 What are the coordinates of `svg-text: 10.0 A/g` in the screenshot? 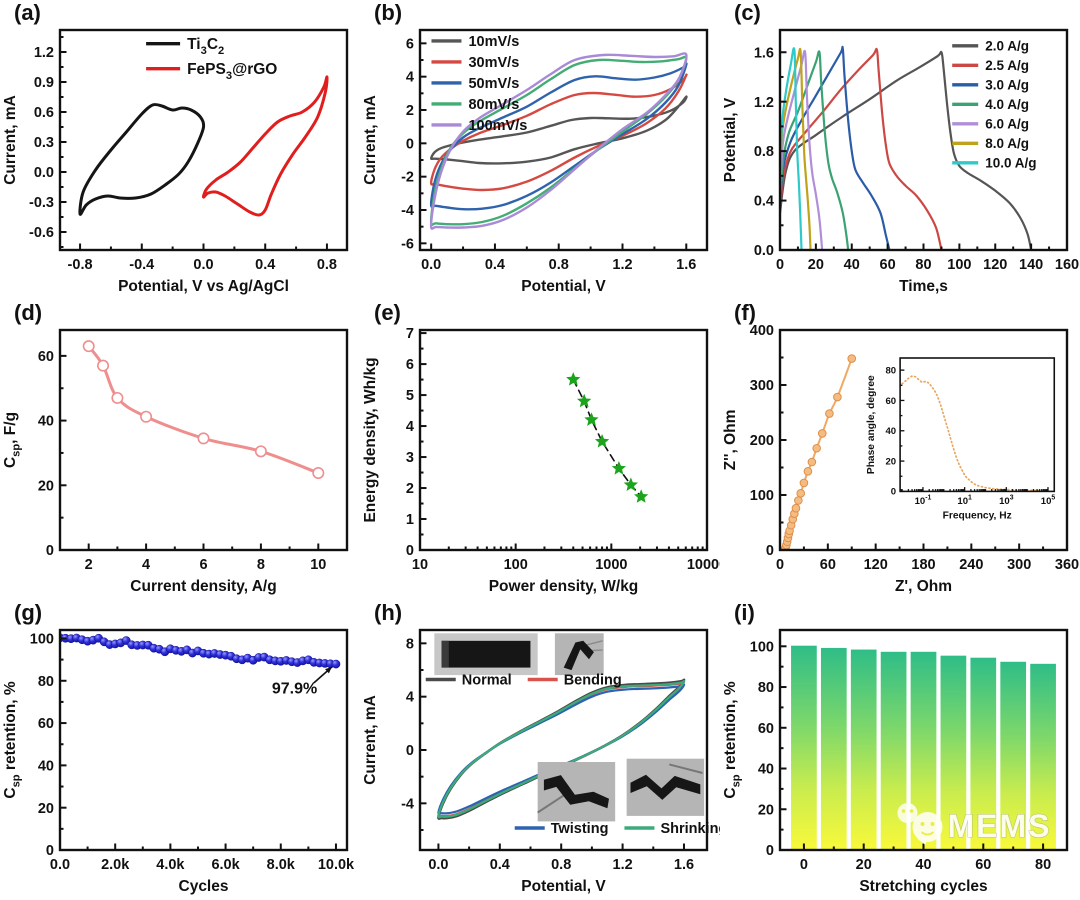 It's located at (1010, 163).